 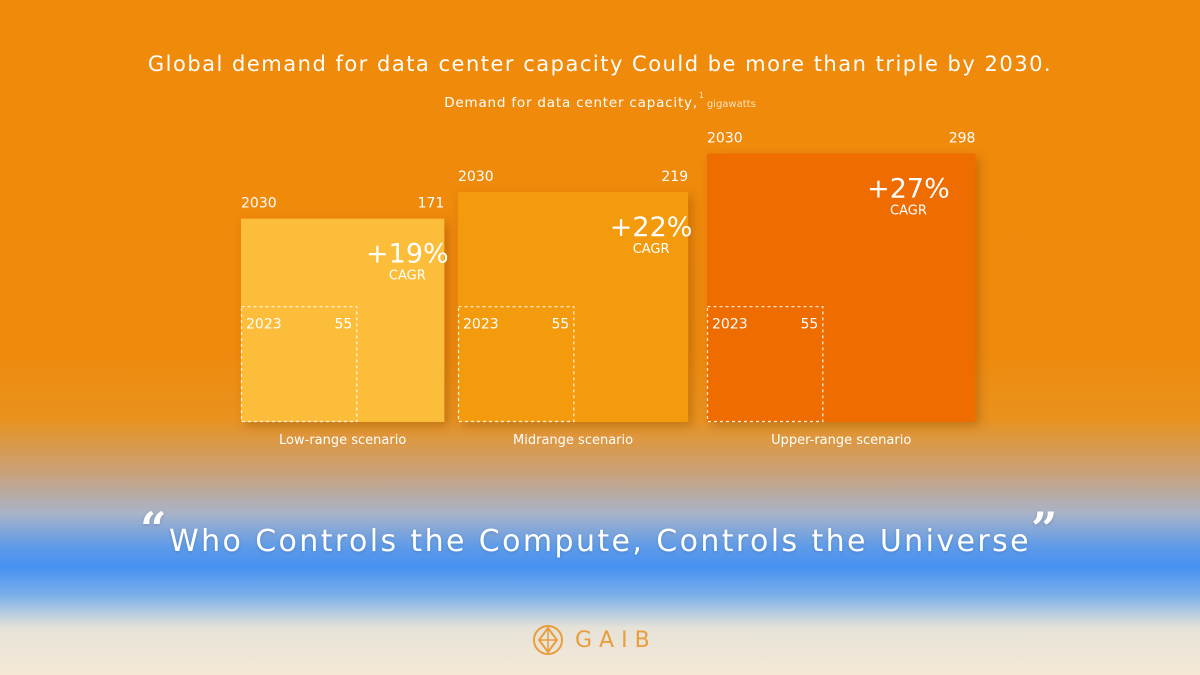 I want to click on brand-footer: GAIB, so click(x=594, y=640).